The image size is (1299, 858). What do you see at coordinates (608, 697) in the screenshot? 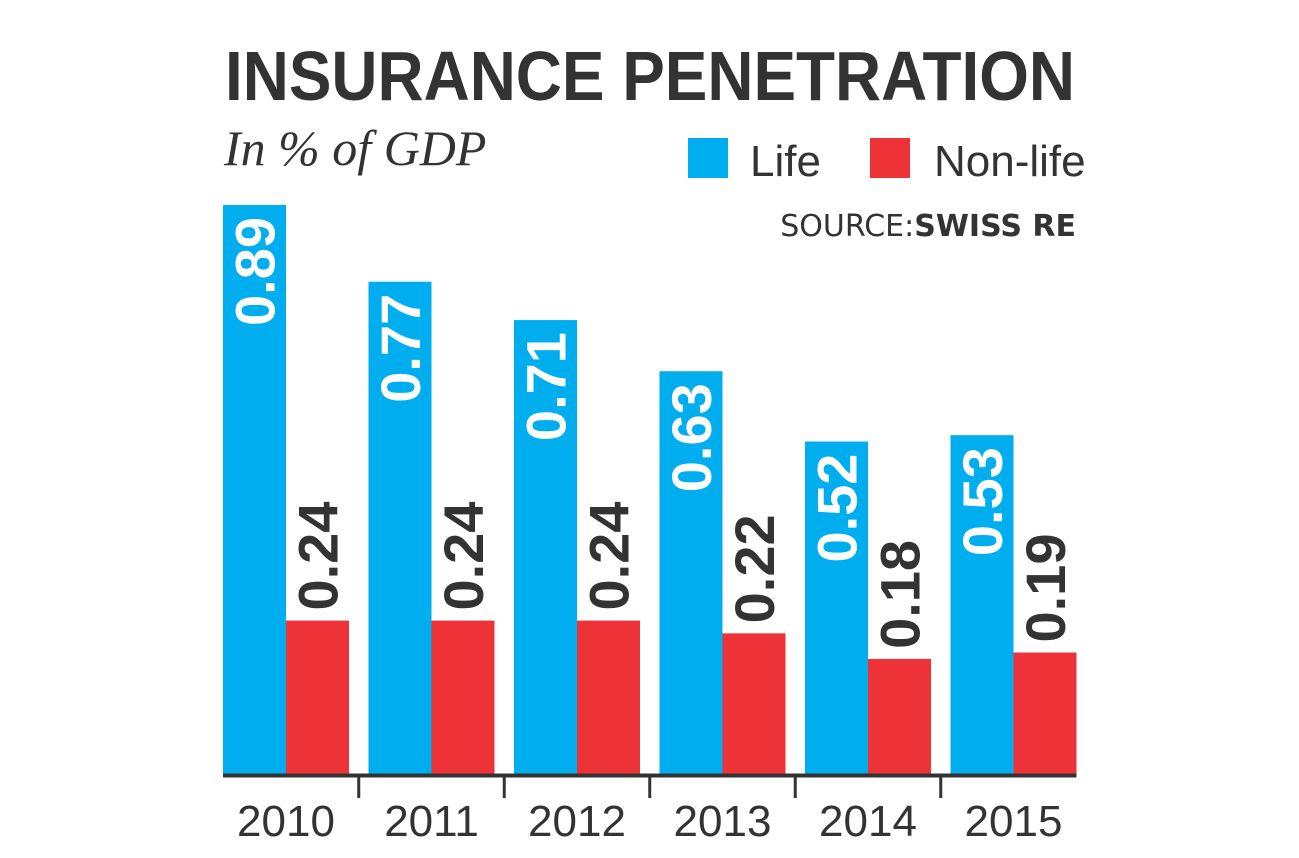
I see `bar-non-life-2012` at bounding box center [608, 697].